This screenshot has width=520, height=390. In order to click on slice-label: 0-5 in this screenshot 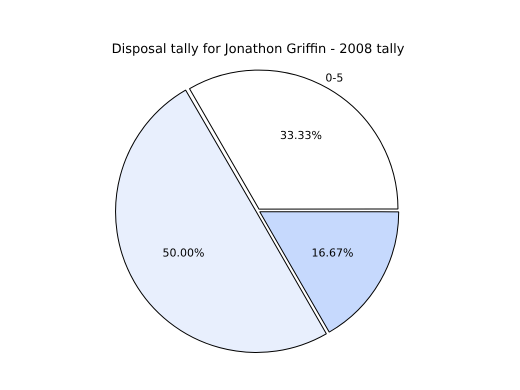, I will do `click(334, 77)`.